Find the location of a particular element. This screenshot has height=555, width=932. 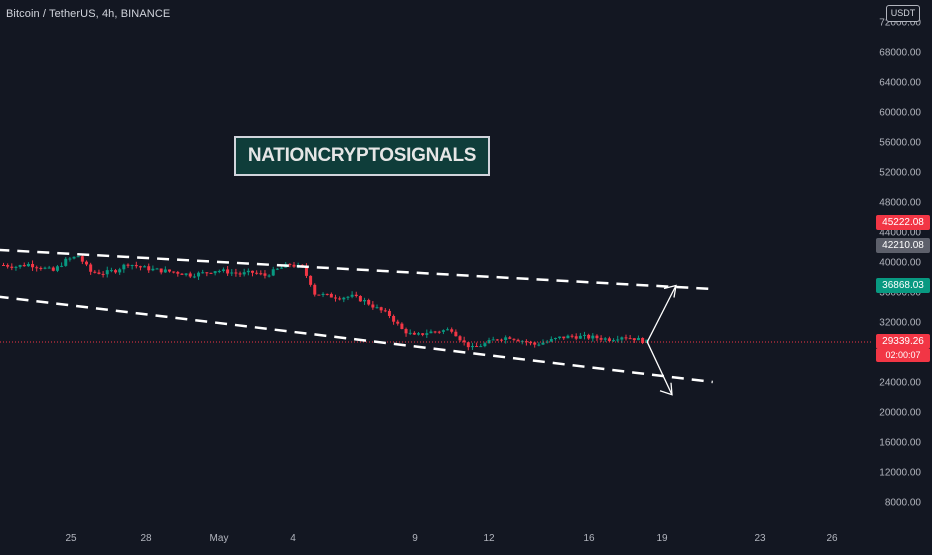

price-tag-high: 45222.08 is located at coordinates (903, 223).